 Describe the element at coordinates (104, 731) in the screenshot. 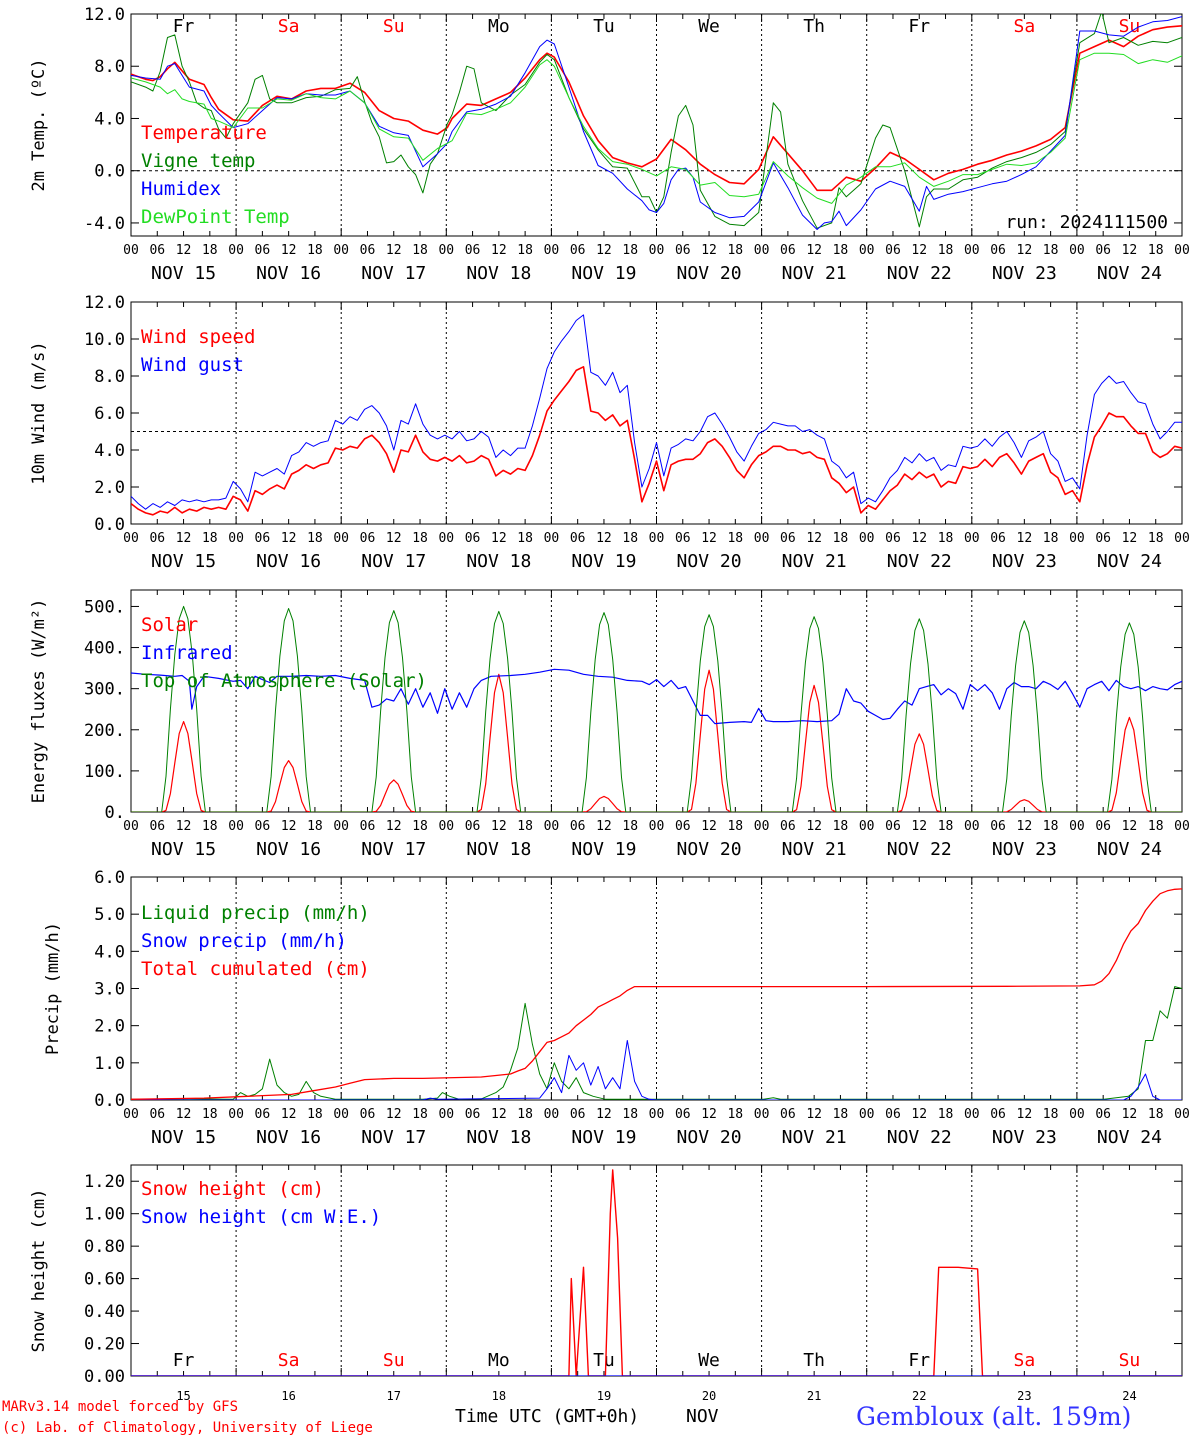

I see `y-tick-label: 200.` at that location.